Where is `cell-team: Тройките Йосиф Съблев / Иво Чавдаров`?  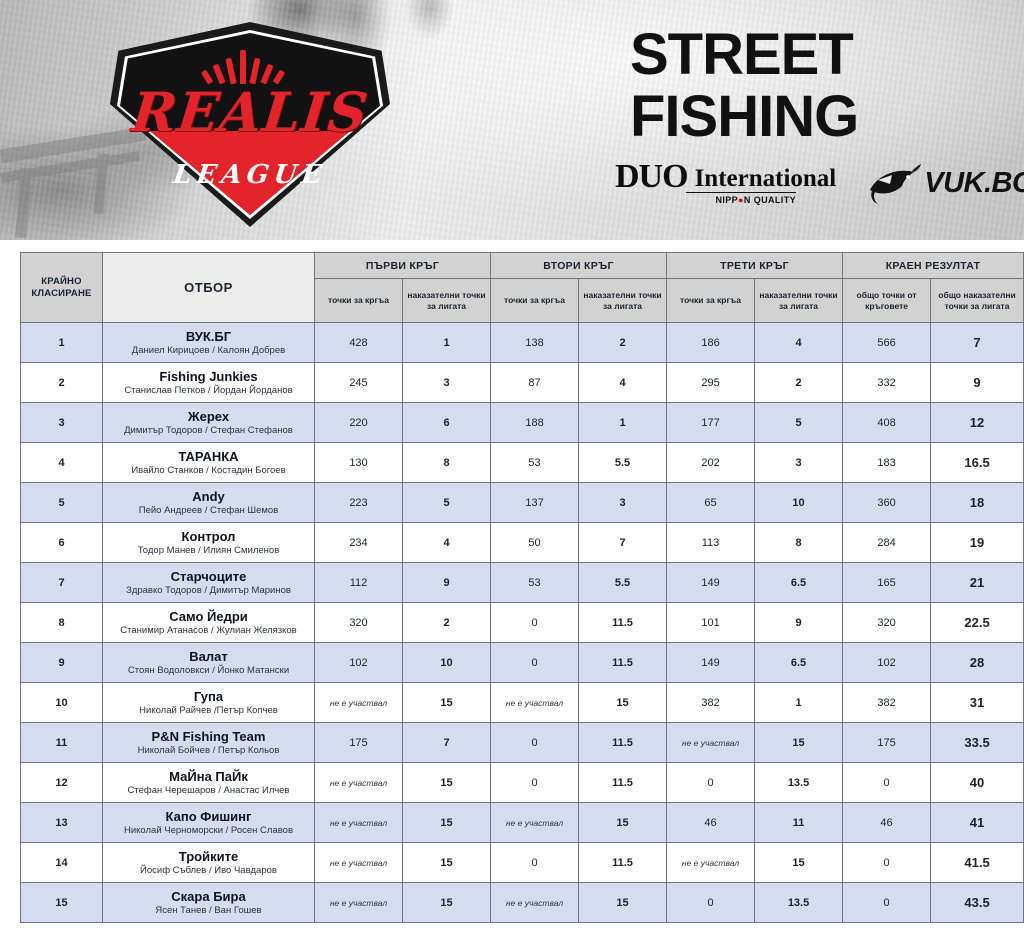
cell-team: Тройките Йосиф Съблев / Иво Чавдаров is located at coordinates (208, 862).